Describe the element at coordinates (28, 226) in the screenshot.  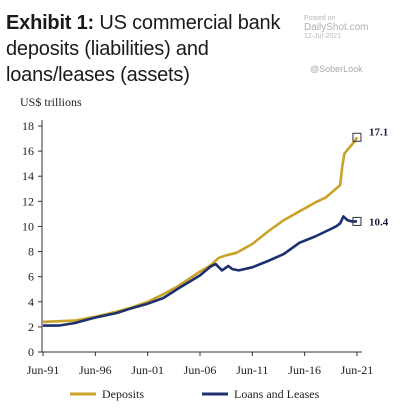
I see `y-tick-label: 10` at that location.